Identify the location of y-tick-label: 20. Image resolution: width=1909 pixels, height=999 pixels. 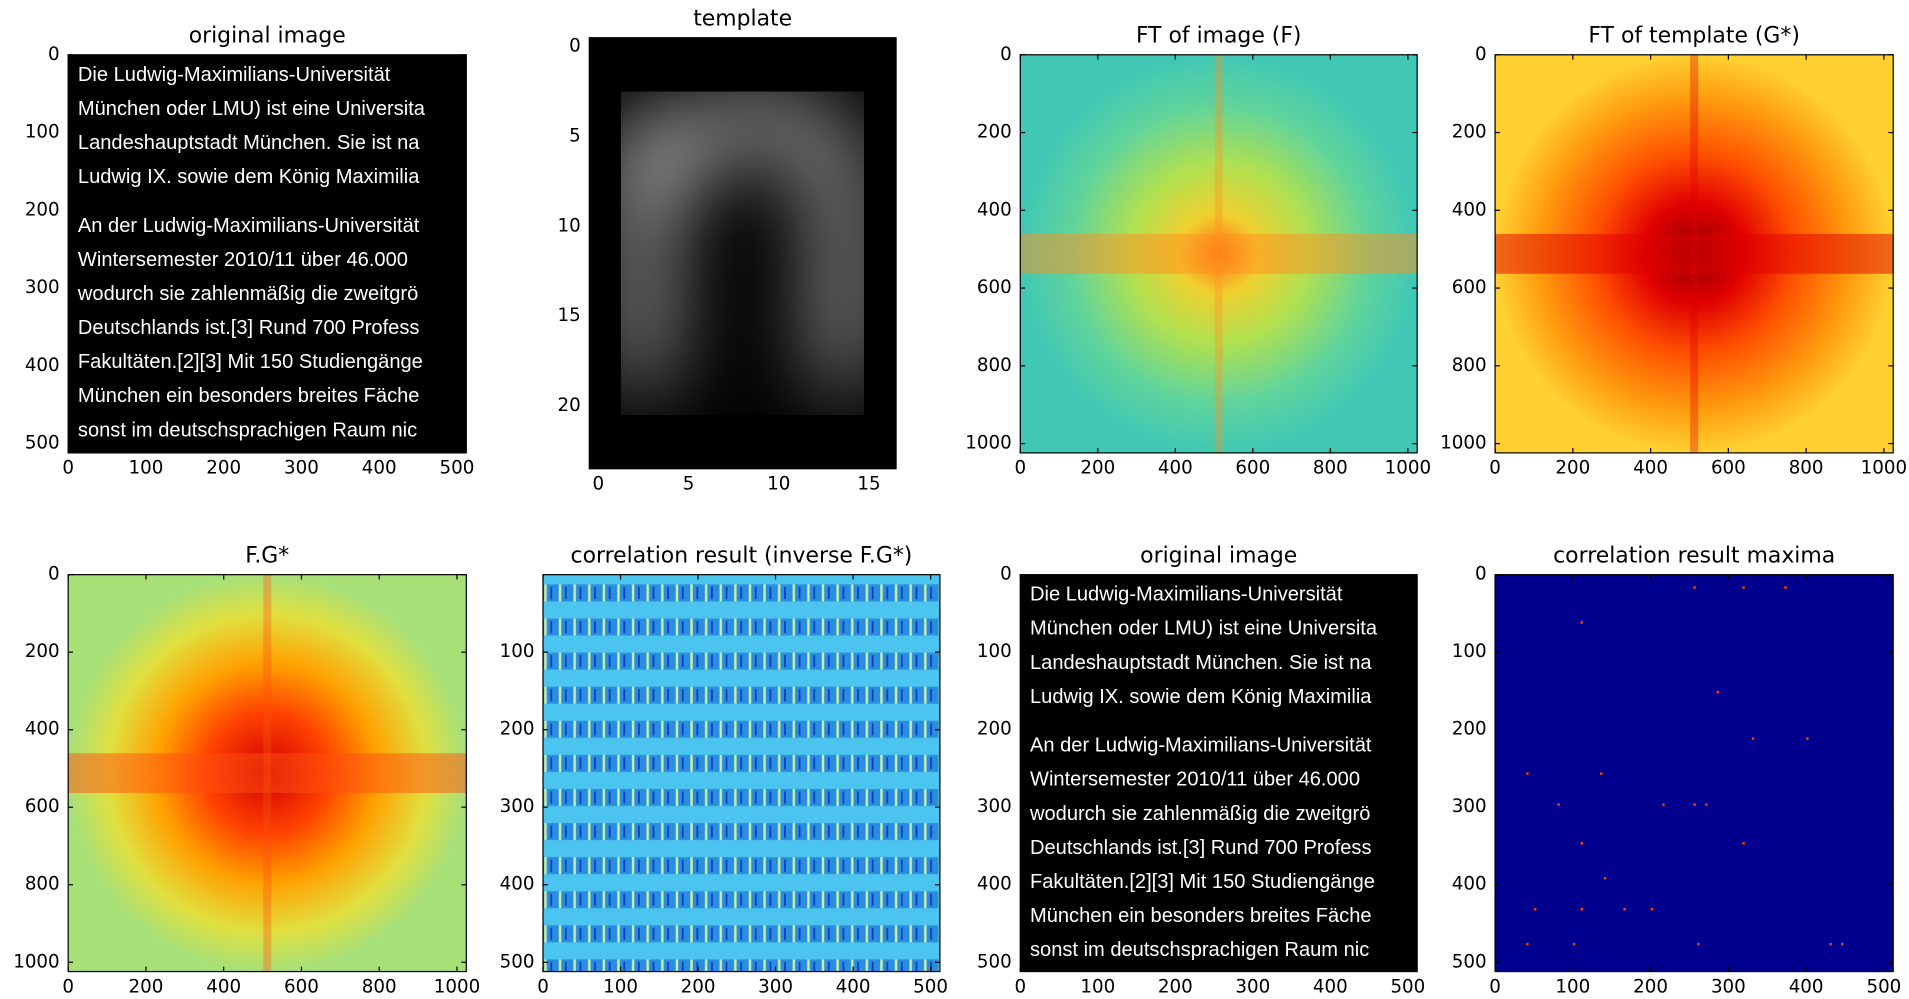
(569, 405).